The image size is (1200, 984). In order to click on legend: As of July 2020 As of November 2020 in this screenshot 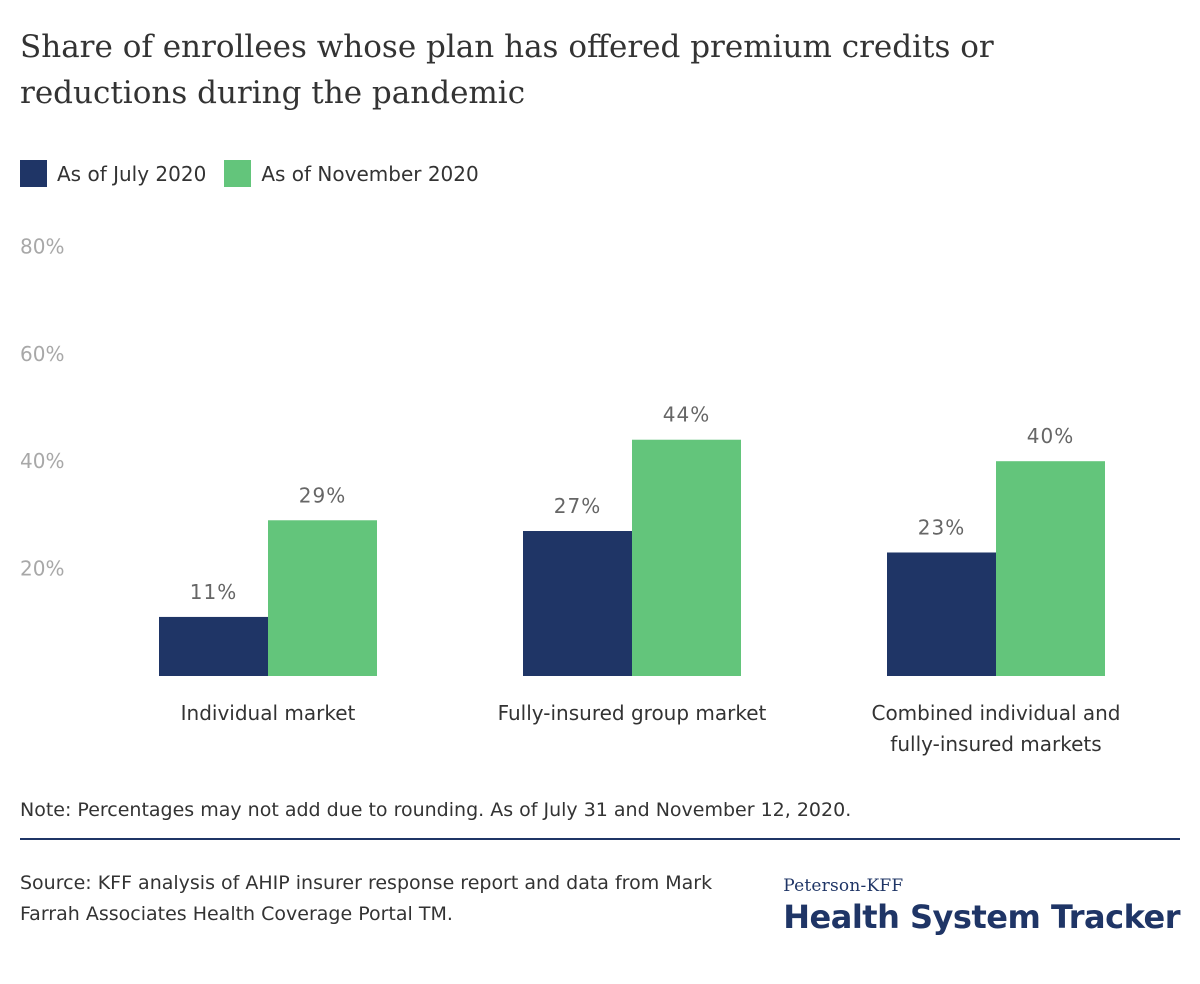, I will do `click(258, 173)`.